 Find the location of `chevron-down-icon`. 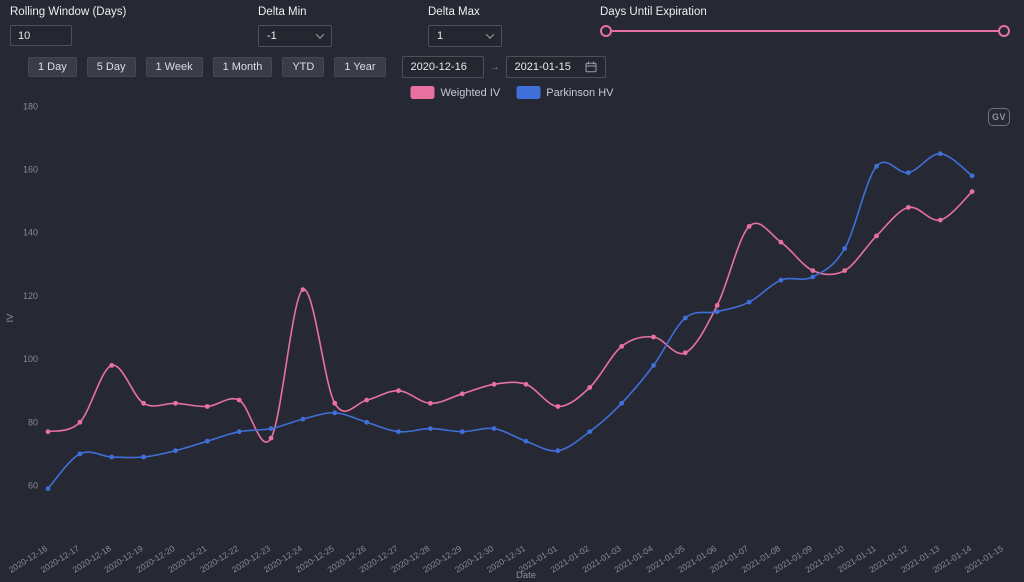

chevron-down-icon is located at coordinates (490, 34).